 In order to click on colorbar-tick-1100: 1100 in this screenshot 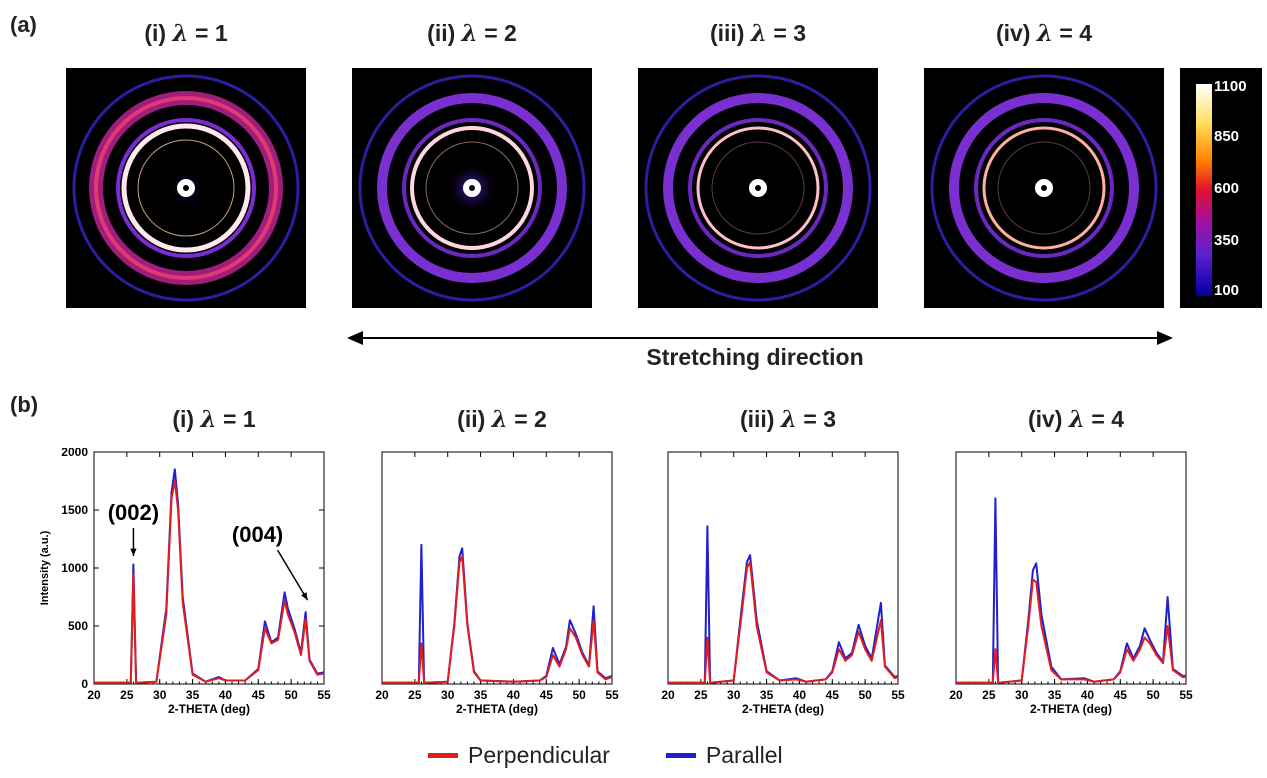, I will do `click(1230, 86)`.